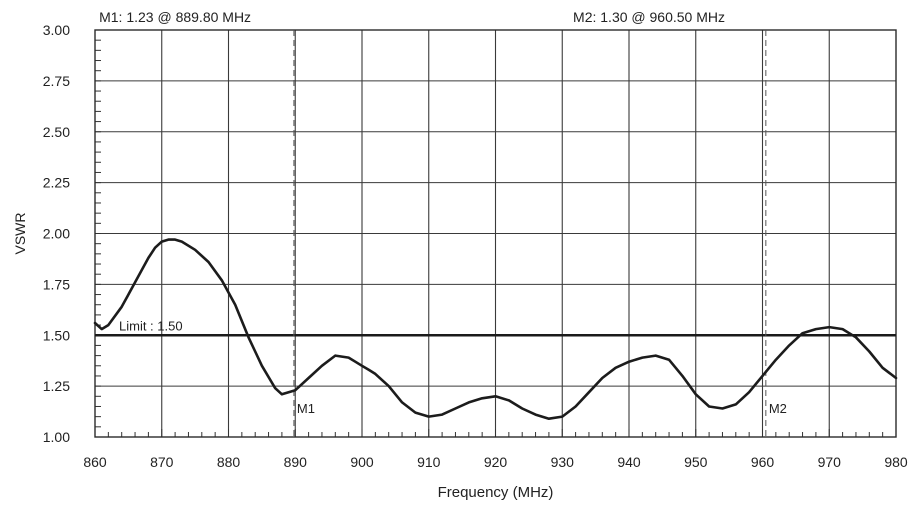 The height and width of the screenshot is (505, 915). Describe the element at coordinates (496, 462) in the screenshot. I see `x-tick-label: 920` at that location.